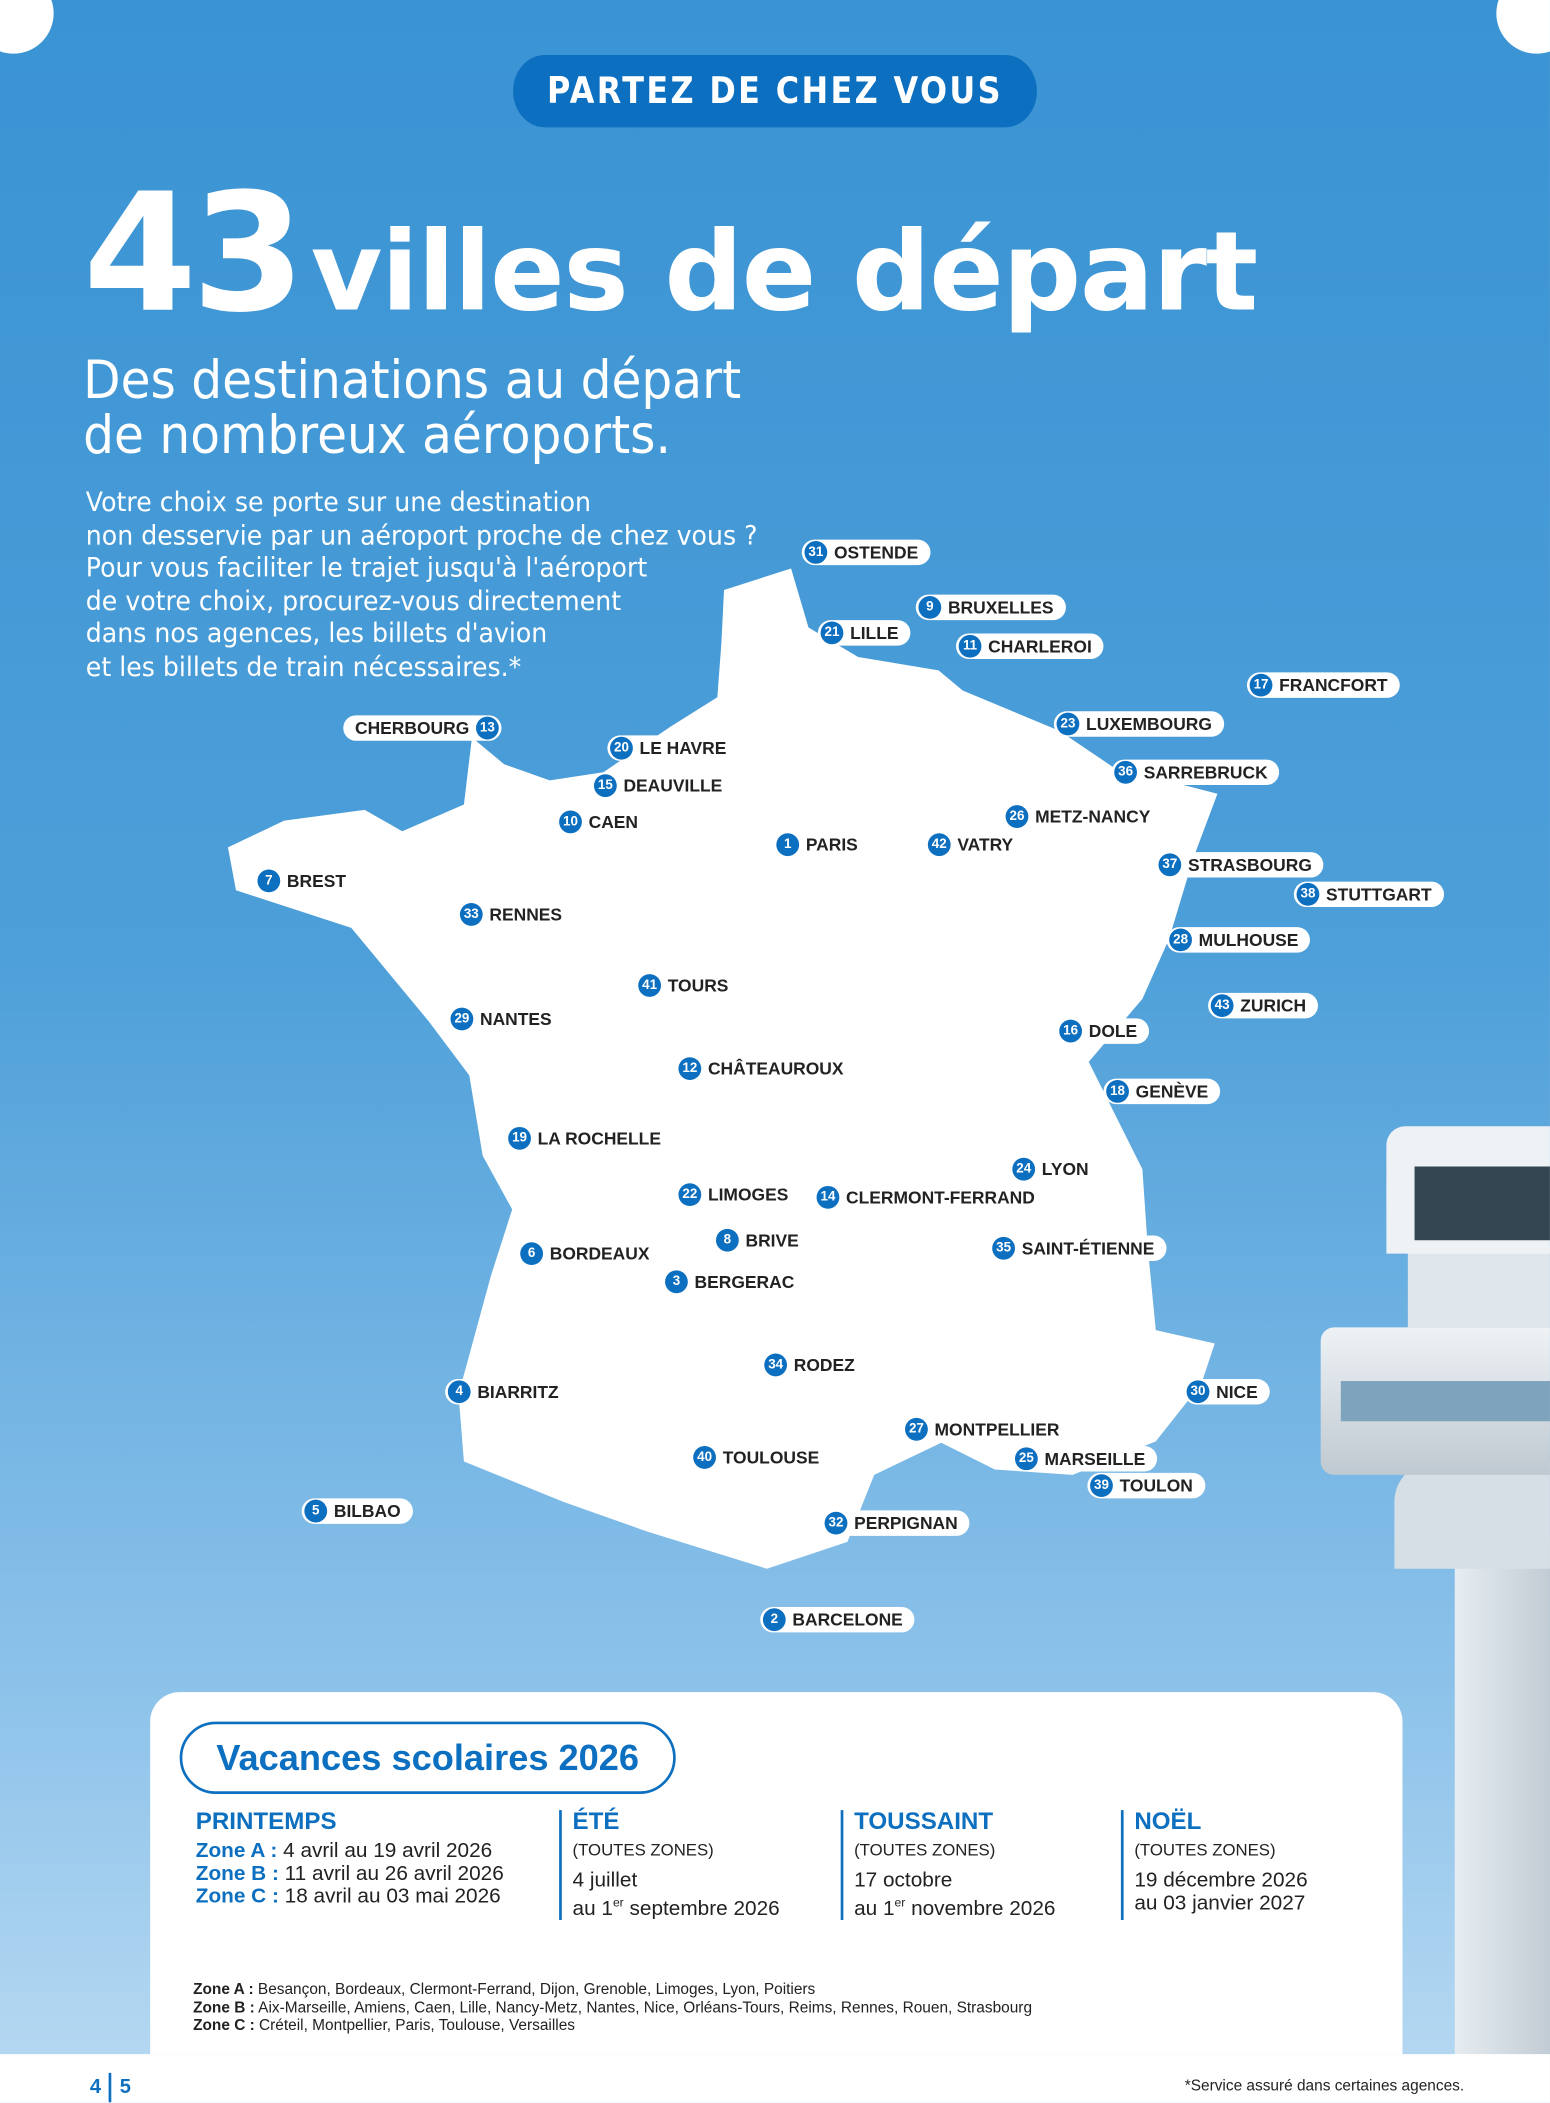 The image size is (1550, 2103). What do you see at coordinates (874, 632) in the screenshot?
I see `city-name: LILLE` at bounding box center [874, 632].